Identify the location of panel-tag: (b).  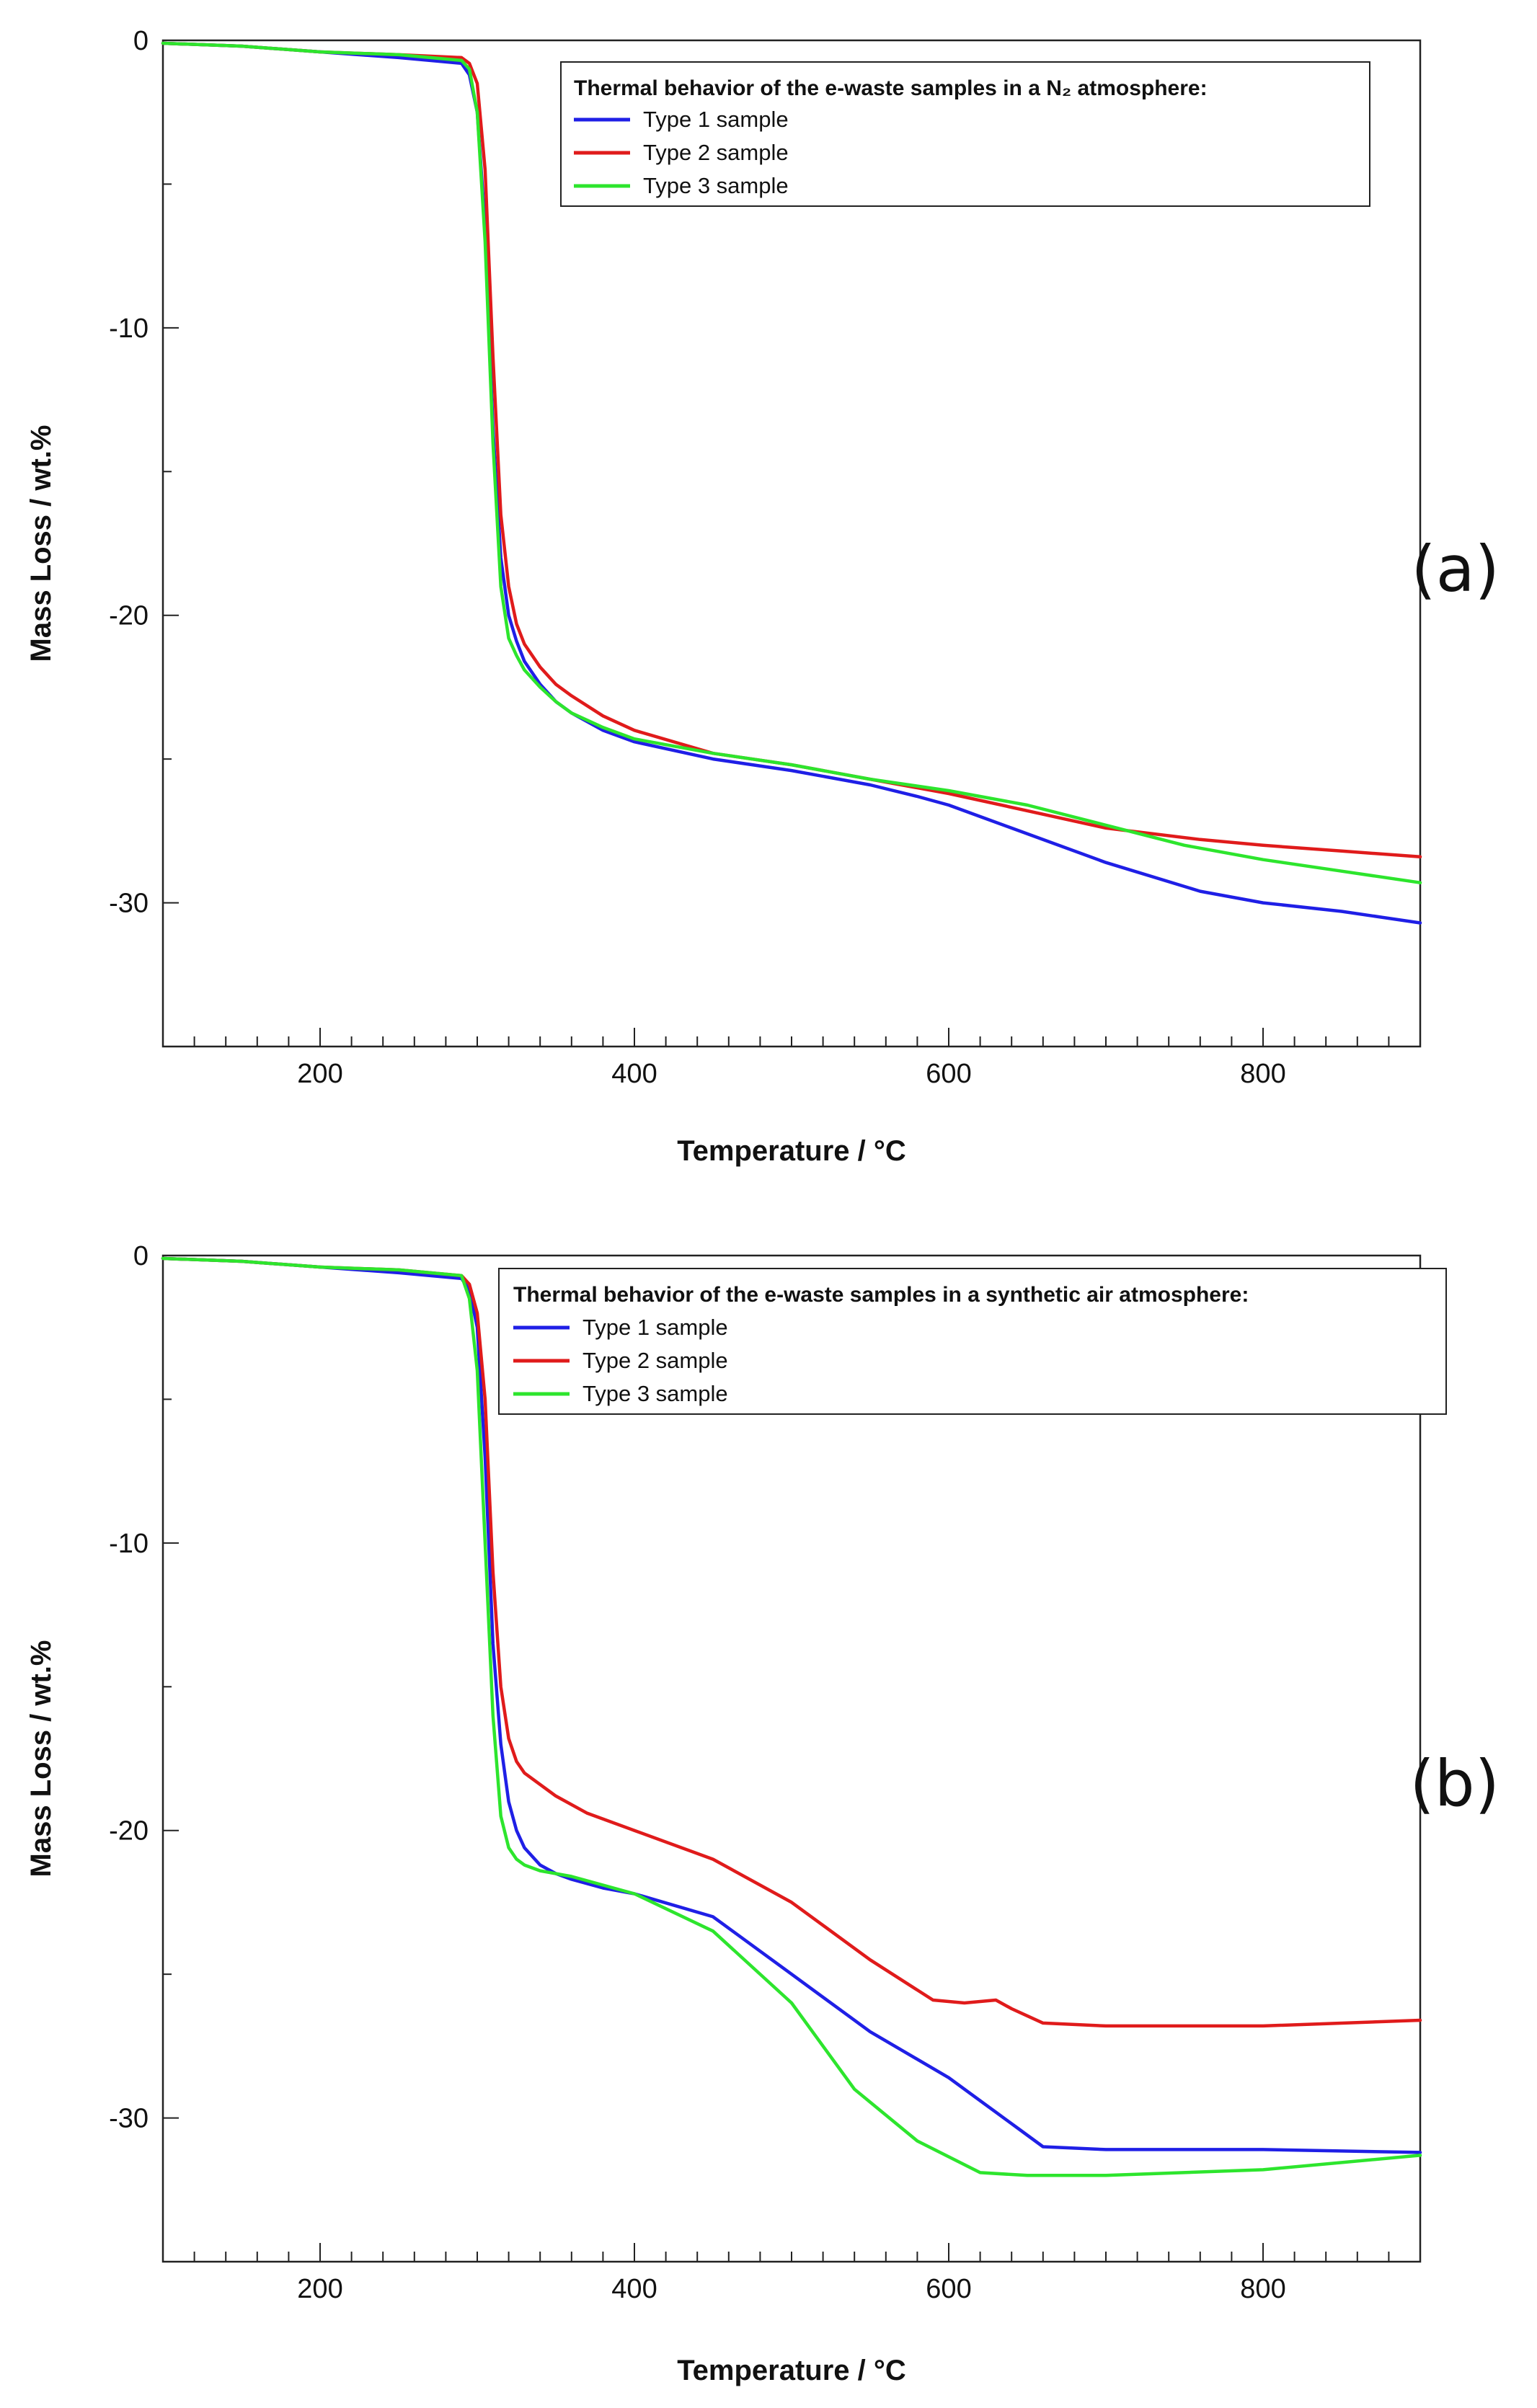
(1454, 1783).